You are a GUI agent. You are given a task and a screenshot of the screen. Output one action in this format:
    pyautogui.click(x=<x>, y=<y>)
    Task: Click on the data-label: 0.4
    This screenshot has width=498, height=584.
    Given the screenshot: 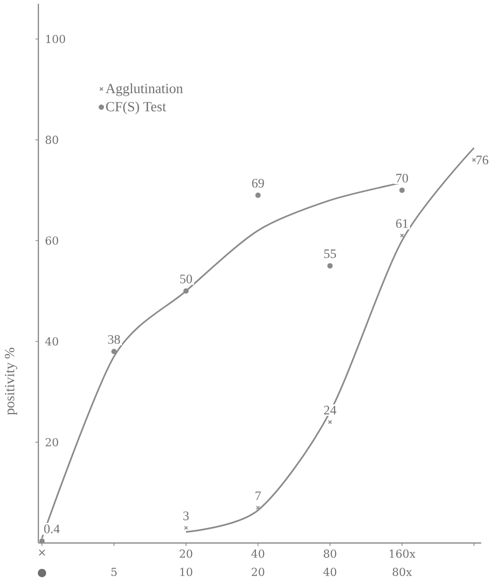 What is the action you would take?
    pyautogui.click(x=52, y=529)
    